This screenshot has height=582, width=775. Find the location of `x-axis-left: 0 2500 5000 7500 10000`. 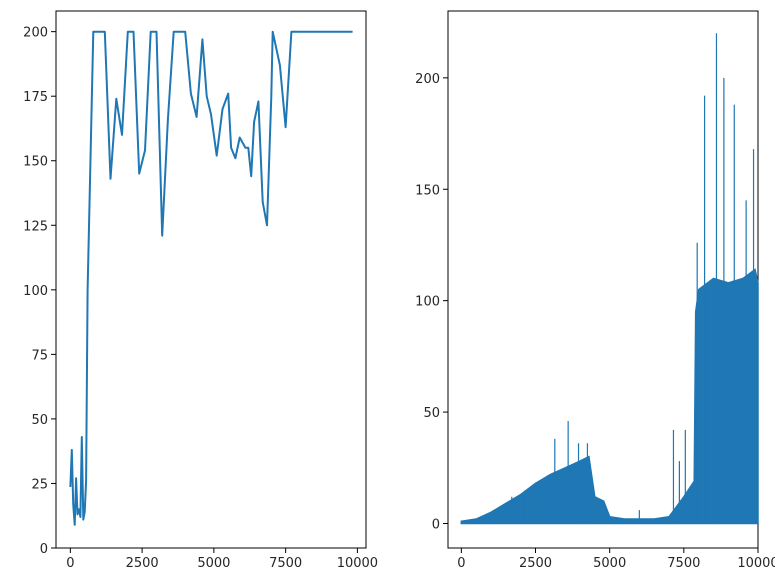

x-axis-left: 0 2500 5000 7500 10000 is located at coordinates (222, 559).